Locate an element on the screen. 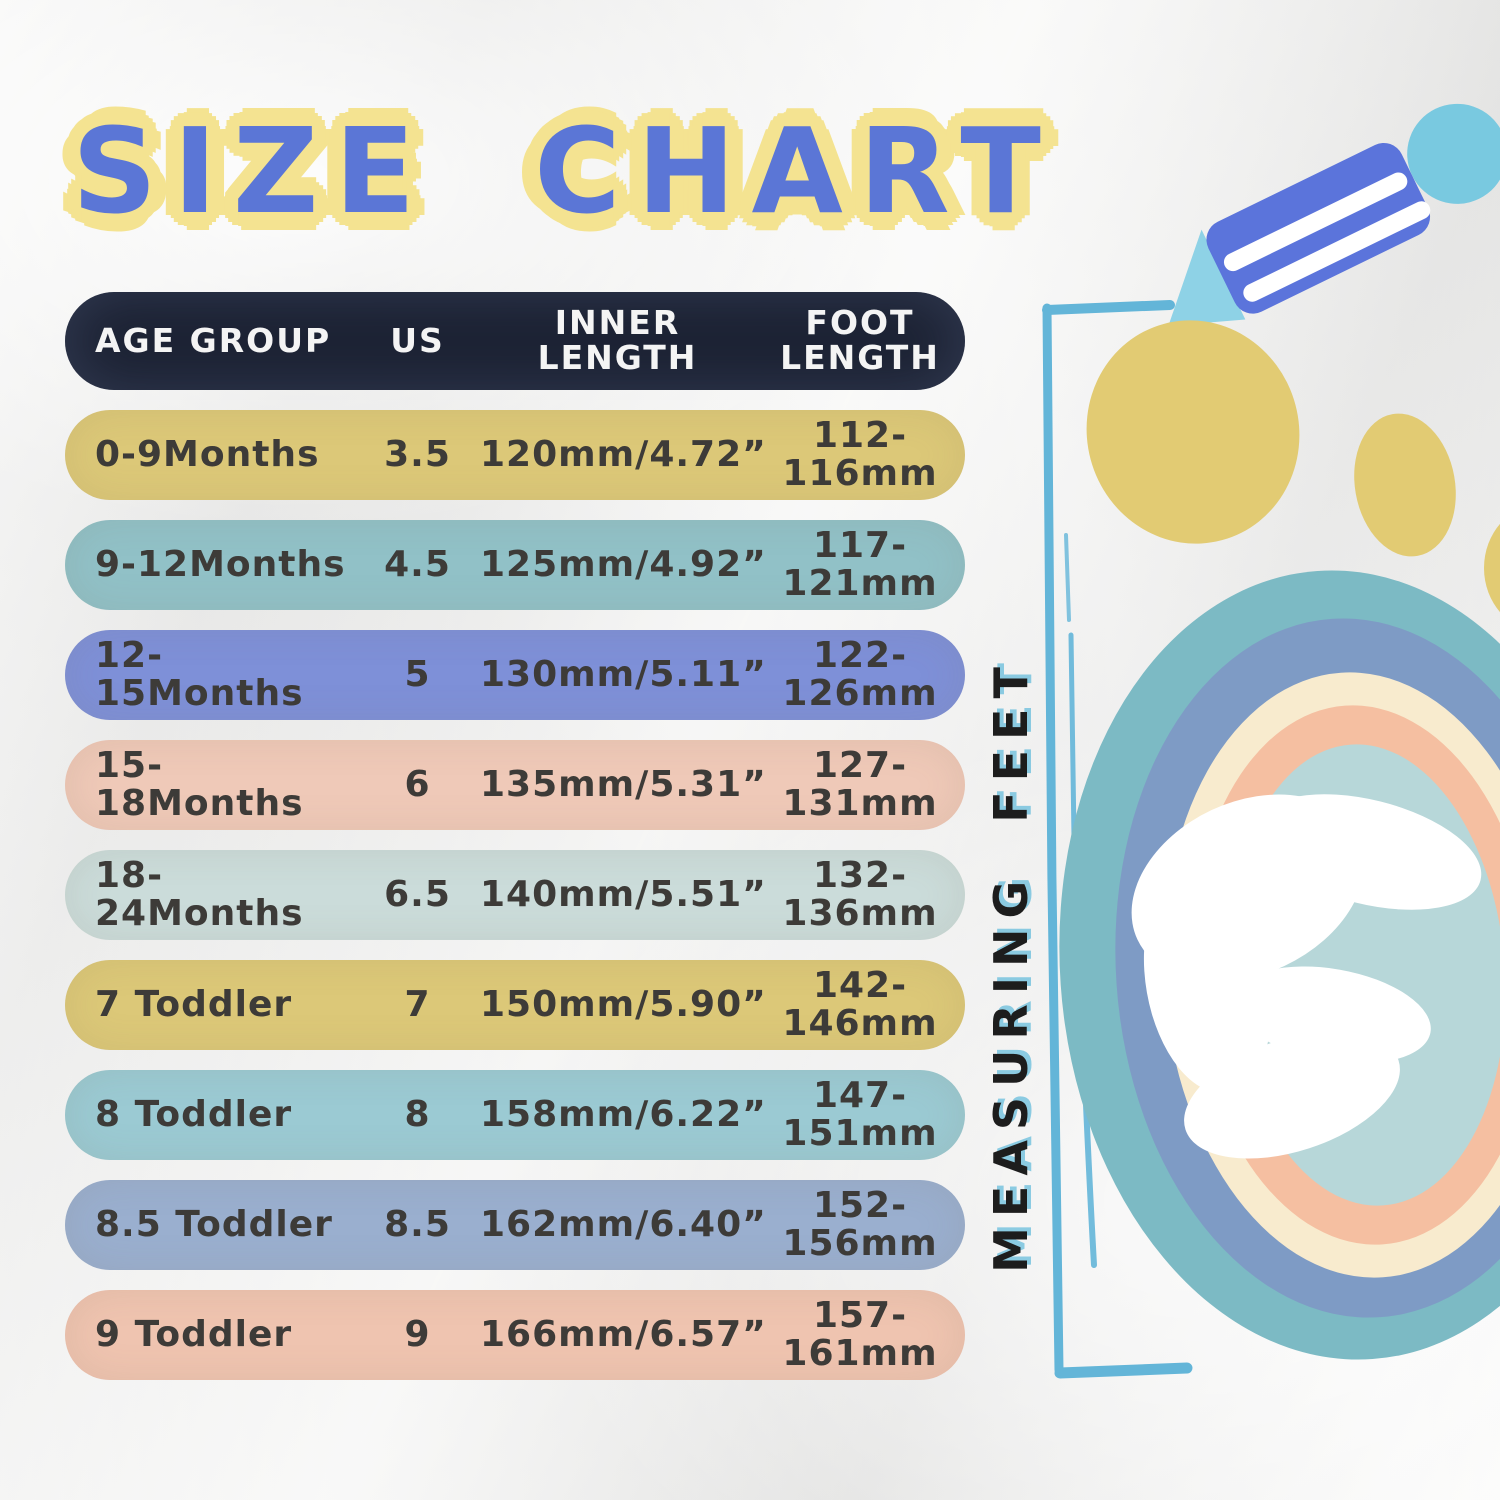  table-row: 12-15Months 5 130mm/5.11” 122-126mm is located at coordinates (515, 675).